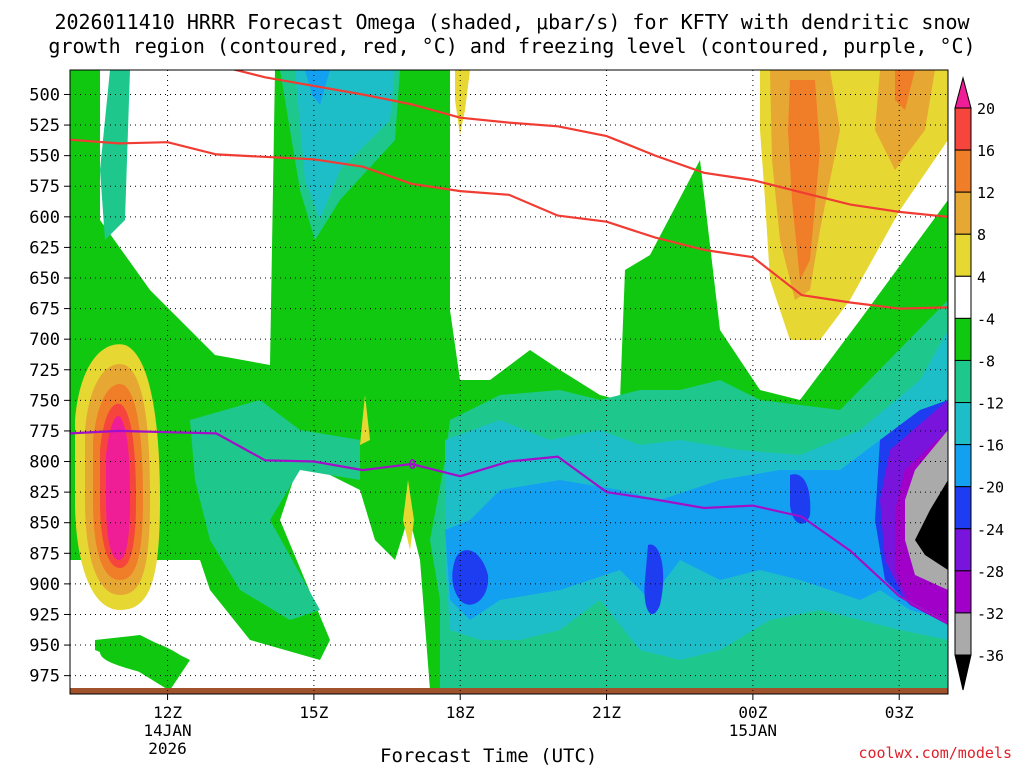 This screenshot has width=1024, height=768. Describe the element at coordinates (986, 193) in the screenshot. I see `colorbar-label: 12` at that location.